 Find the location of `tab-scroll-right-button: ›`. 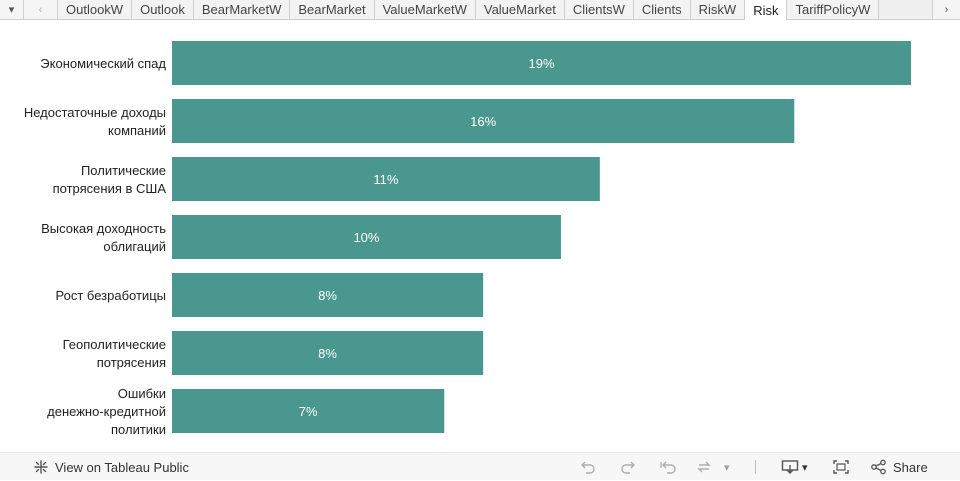

tab-scroll-right-button: › is located at coordinates (946, 9).